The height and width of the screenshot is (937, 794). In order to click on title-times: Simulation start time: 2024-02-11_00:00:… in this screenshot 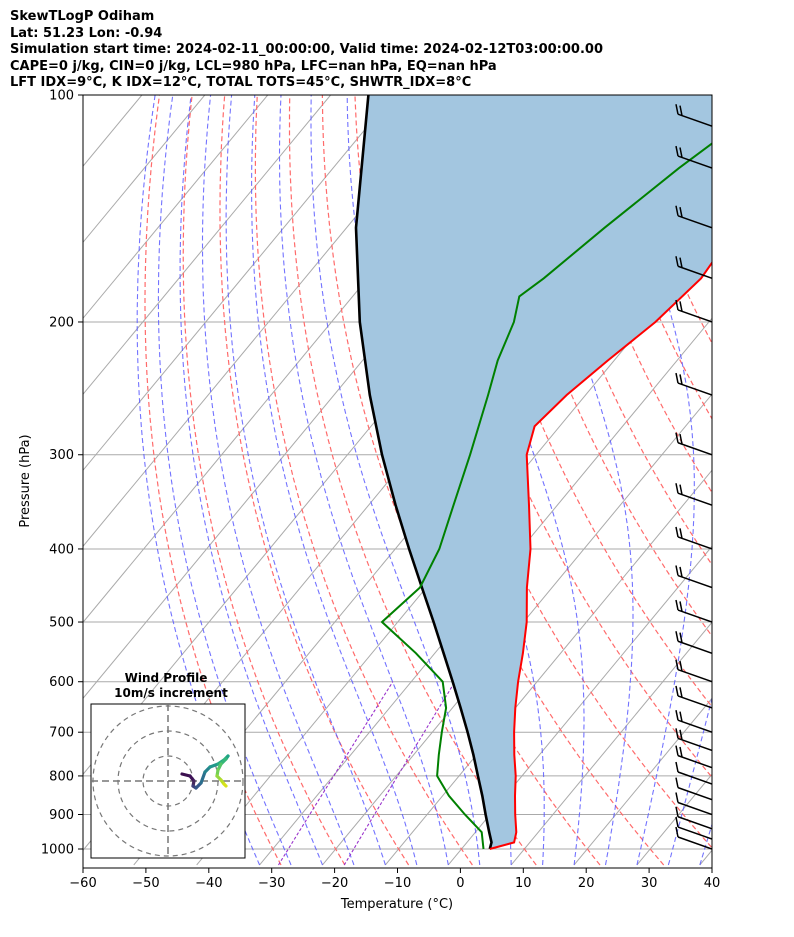, I will do `click(306, 49)`.